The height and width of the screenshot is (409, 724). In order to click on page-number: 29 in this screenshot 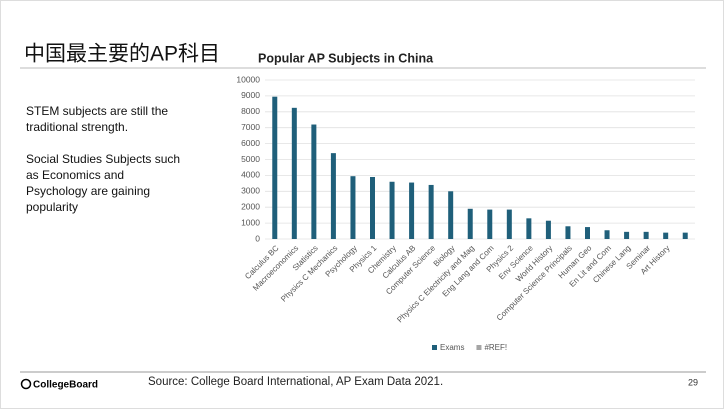, I will do `click(693, 382)`.